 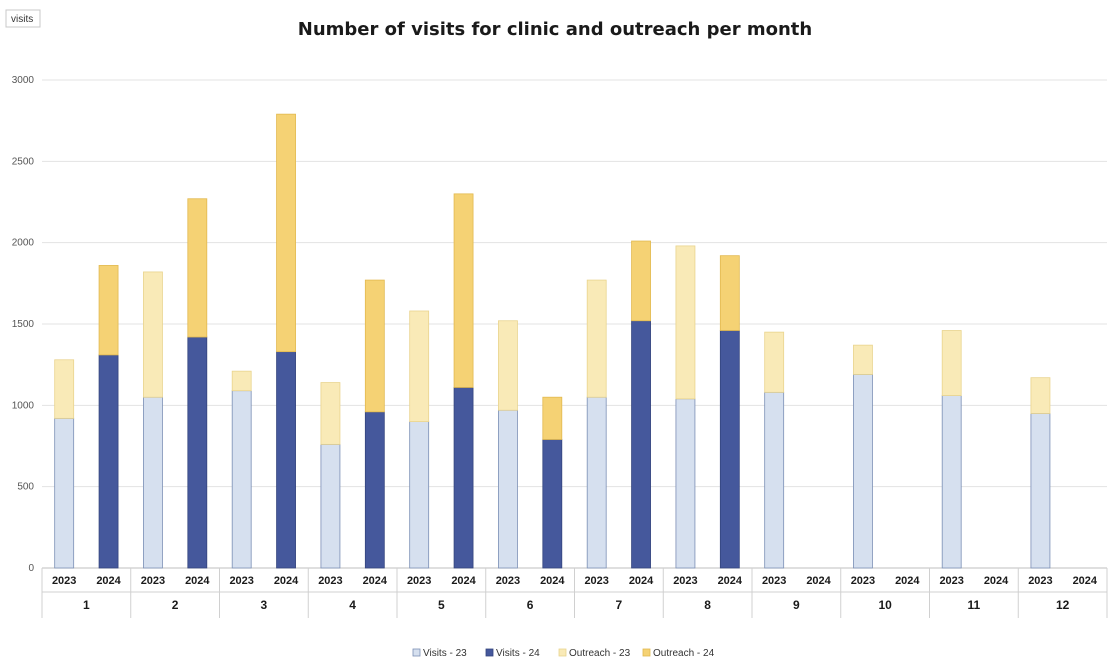 I want to click on y-tick-label: 1000, so click(x=23, y=405).